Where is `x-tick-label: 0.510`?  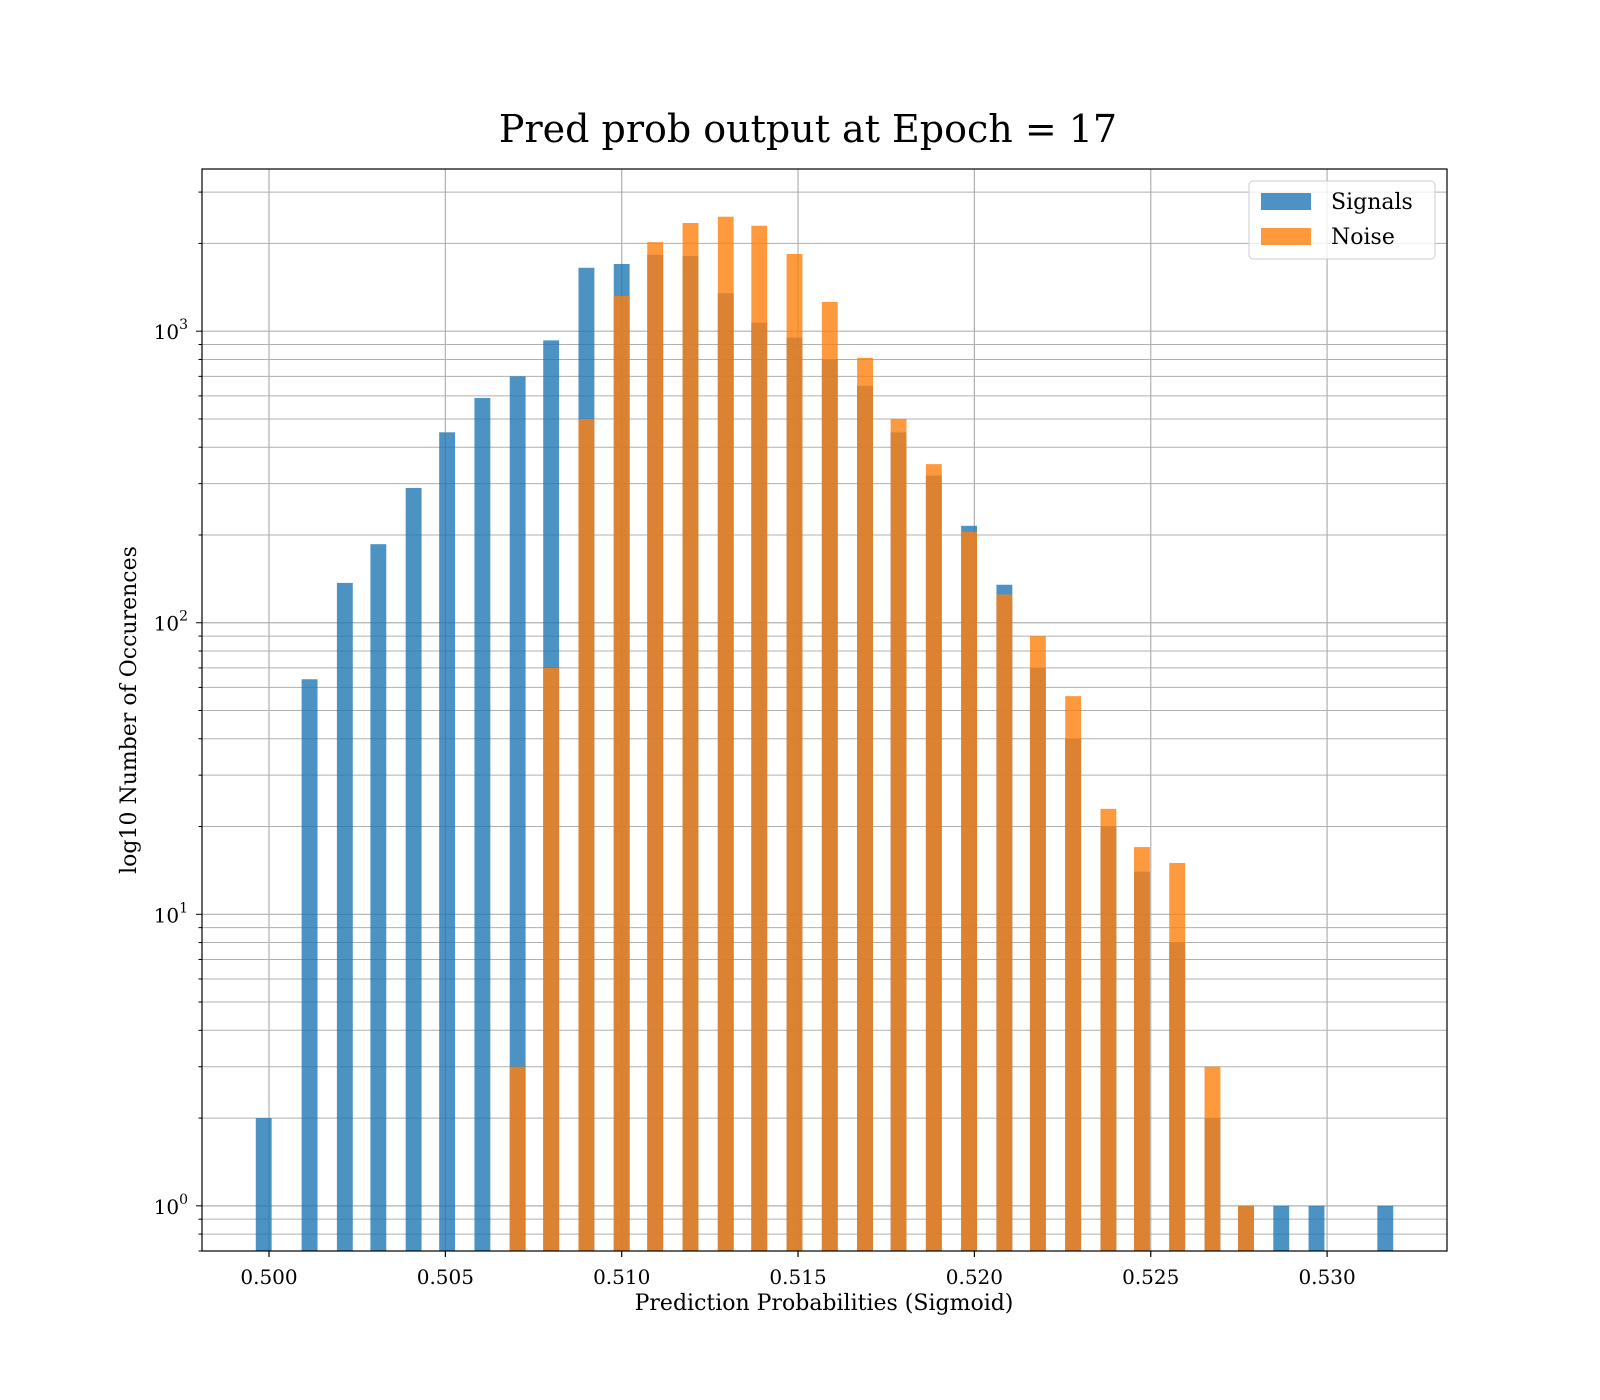
x-tick-label: 0.510 is located at coordinates (621, 1277).